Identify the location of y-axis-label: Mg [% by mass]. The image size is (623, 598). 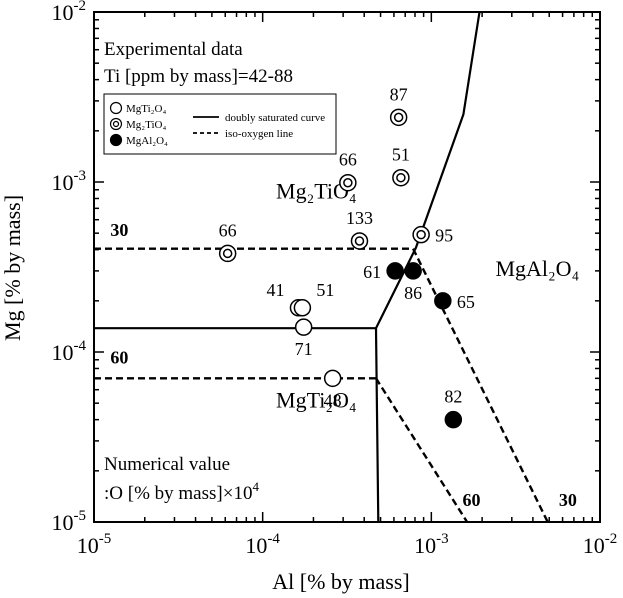
(12, 268).